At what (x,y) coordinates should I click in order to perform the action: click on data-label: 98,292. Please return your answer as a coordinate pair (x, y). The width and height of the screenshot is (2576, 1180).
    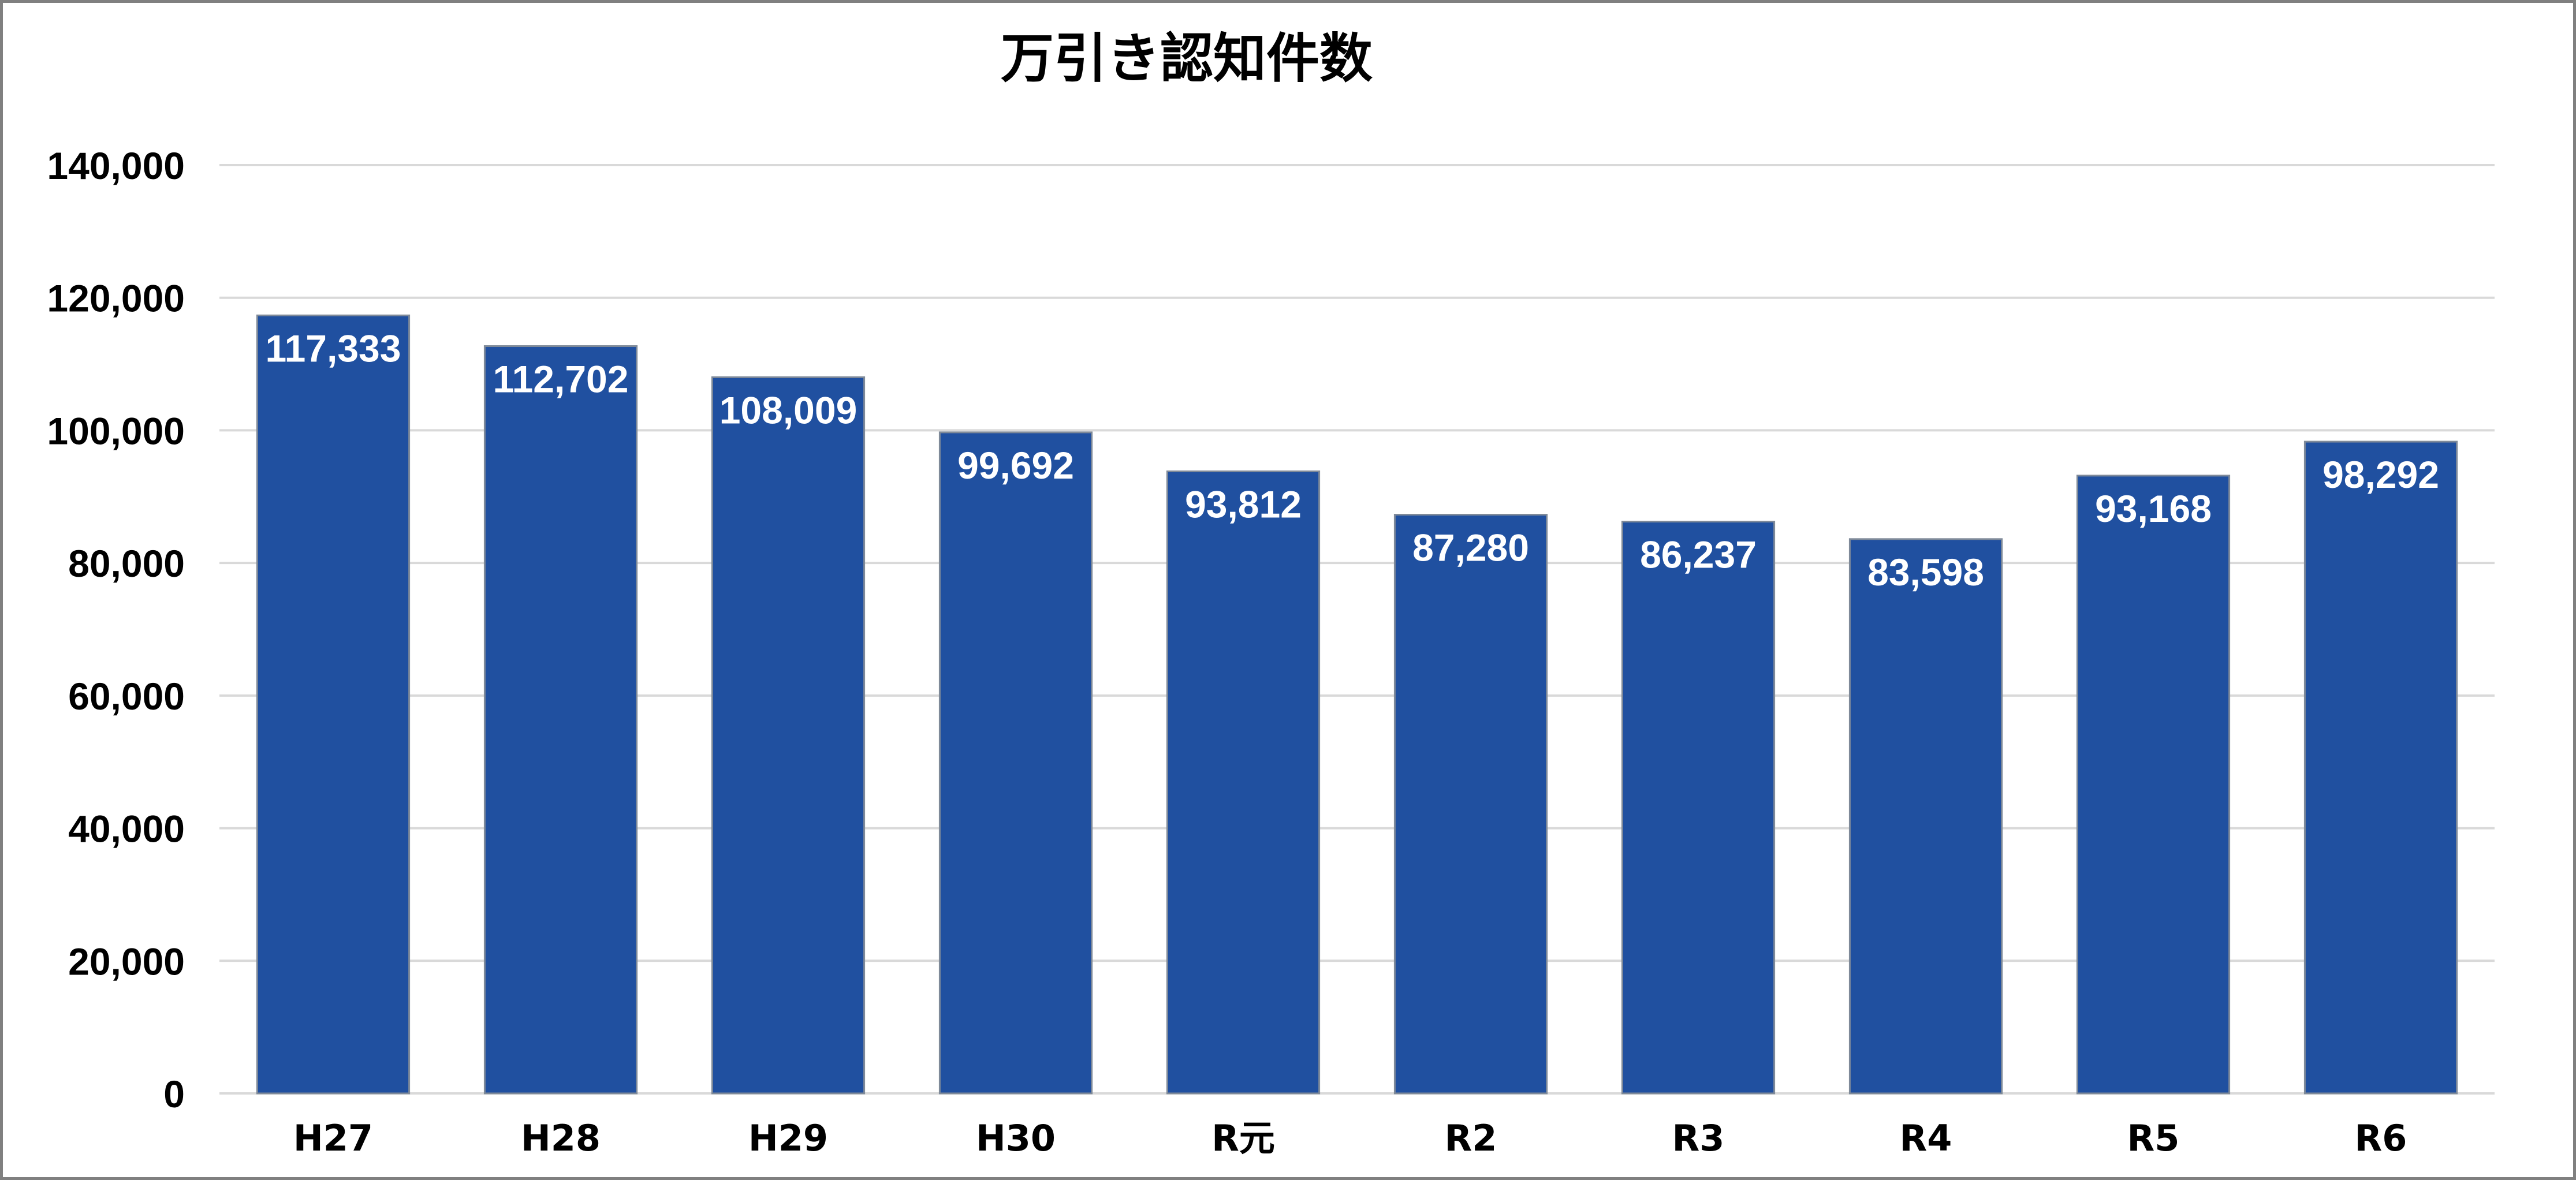
    Looking at the image, I should click on (2380, 475).